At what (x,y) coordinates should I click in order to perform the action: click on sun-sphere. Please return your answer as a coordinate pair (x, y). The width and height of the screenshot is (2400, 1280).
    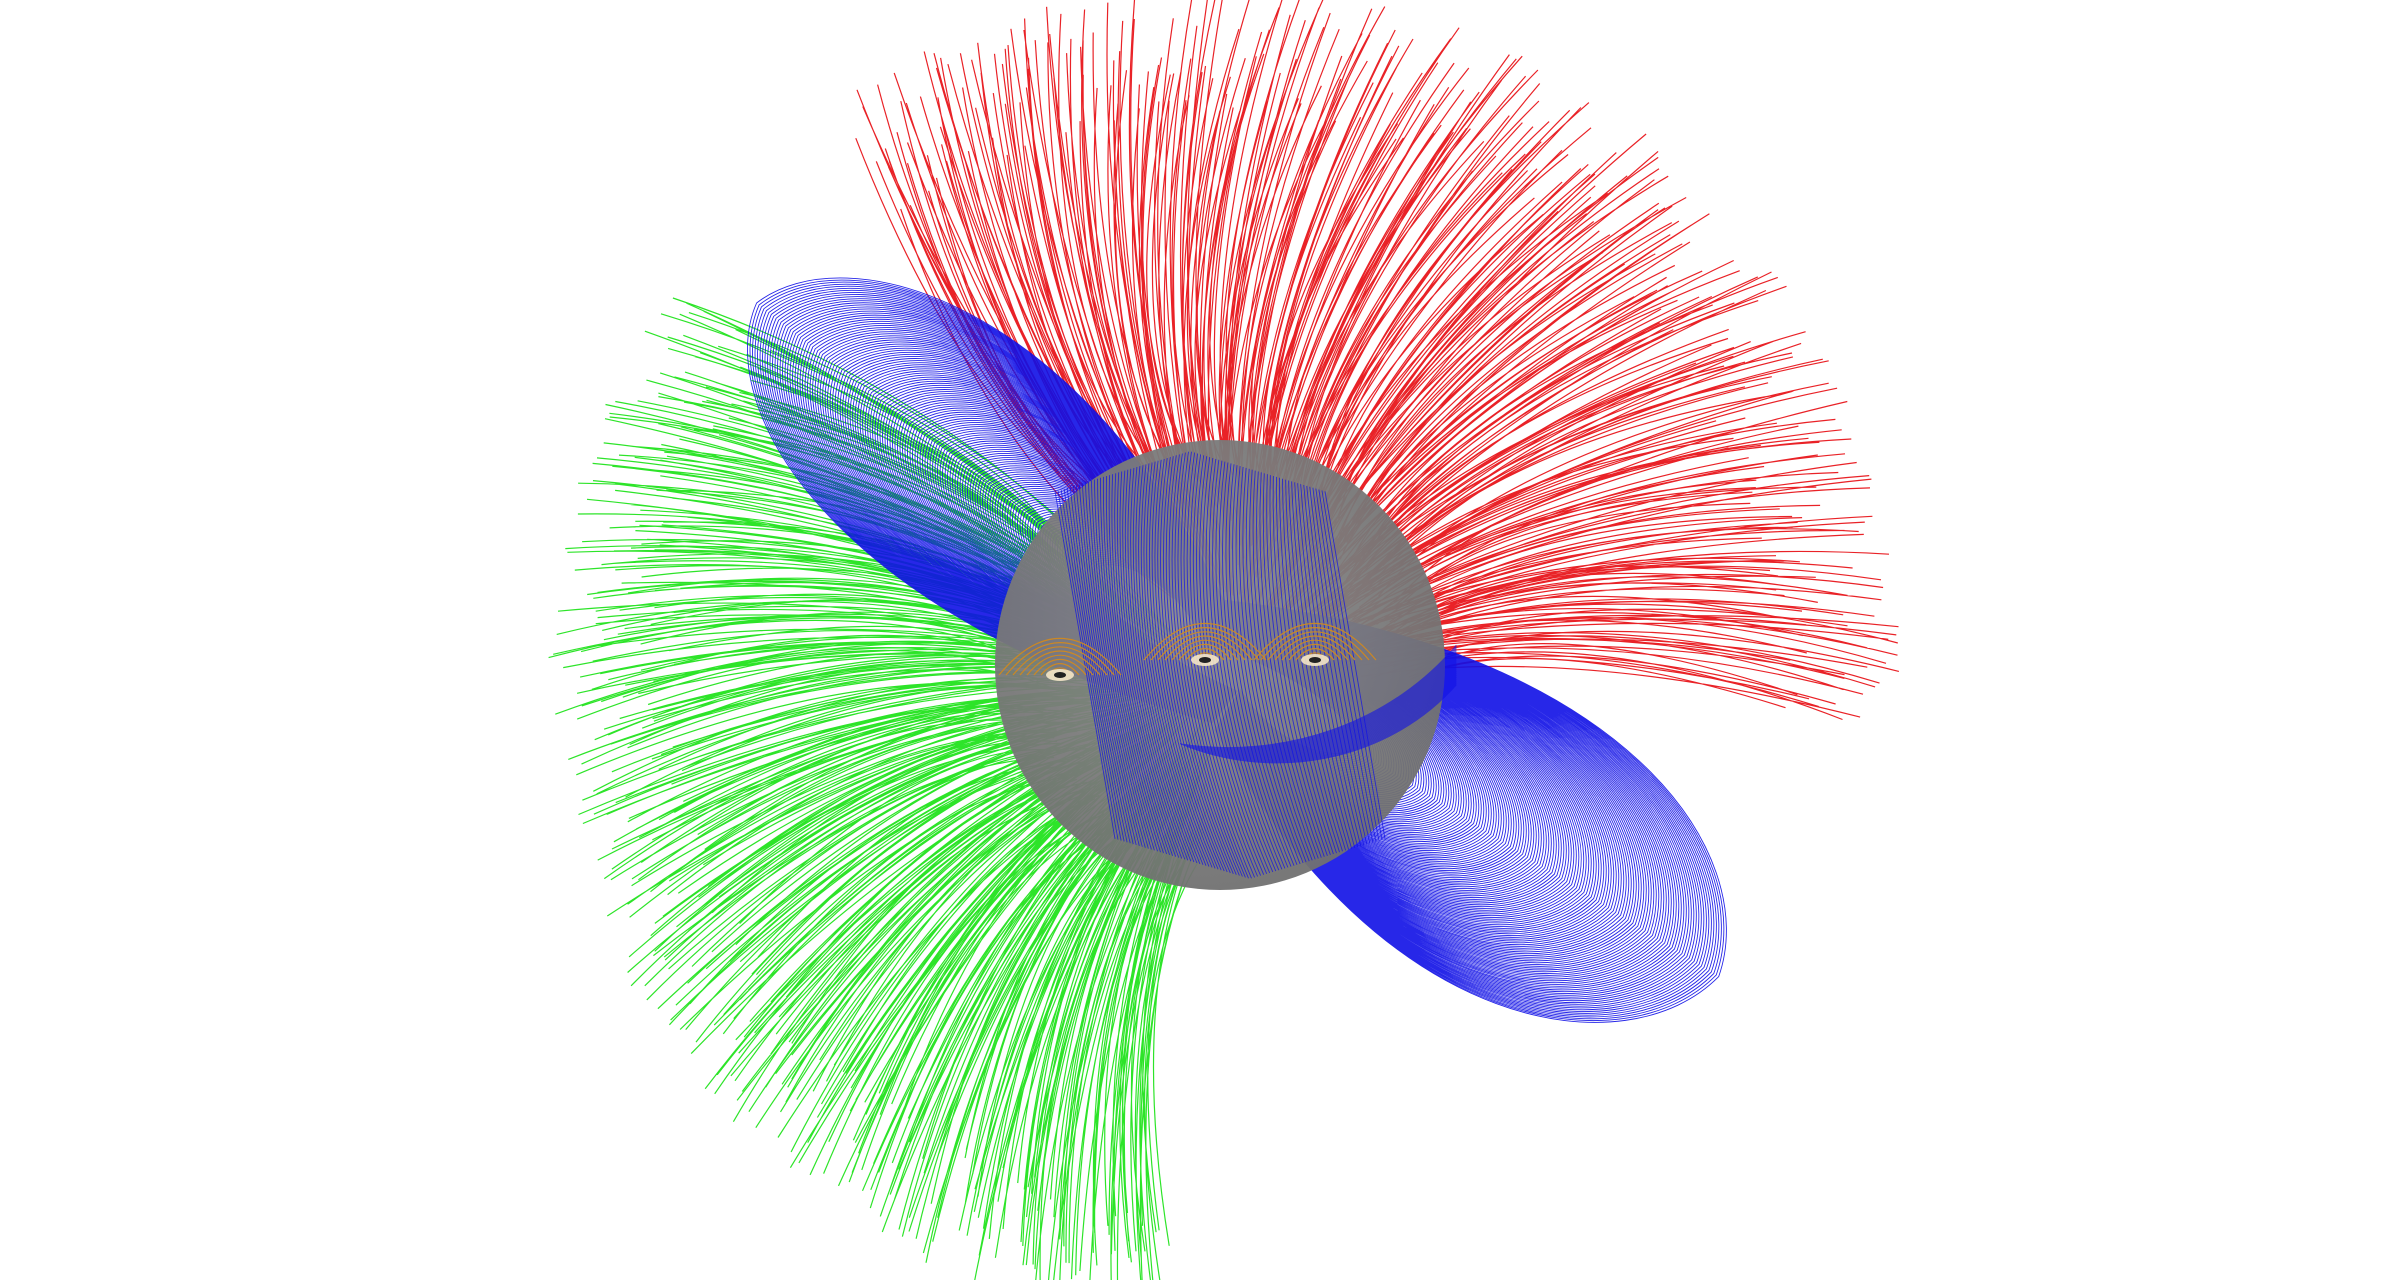
    Looking at the image, I should click on (1220, 665).